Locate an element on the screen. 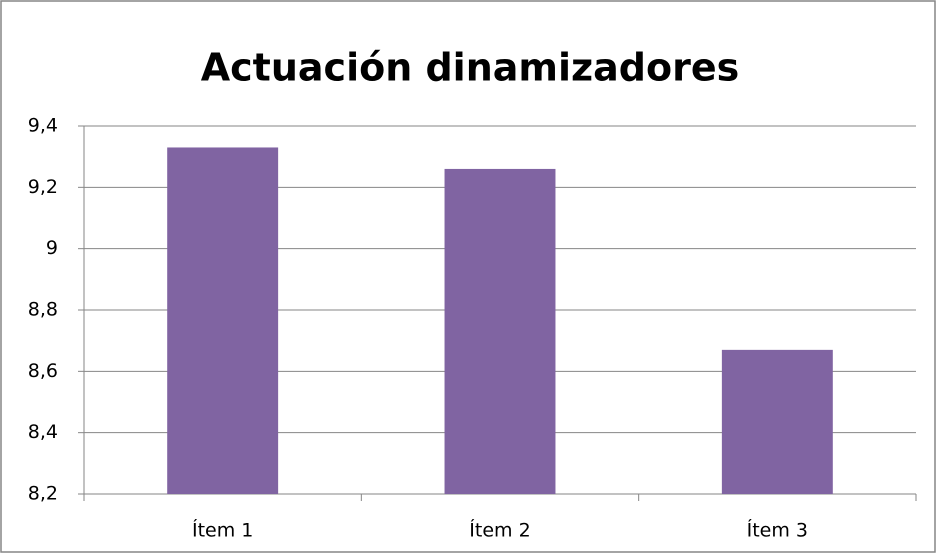  y-tick-label: 8,6 is located at coordinates (43, 371).